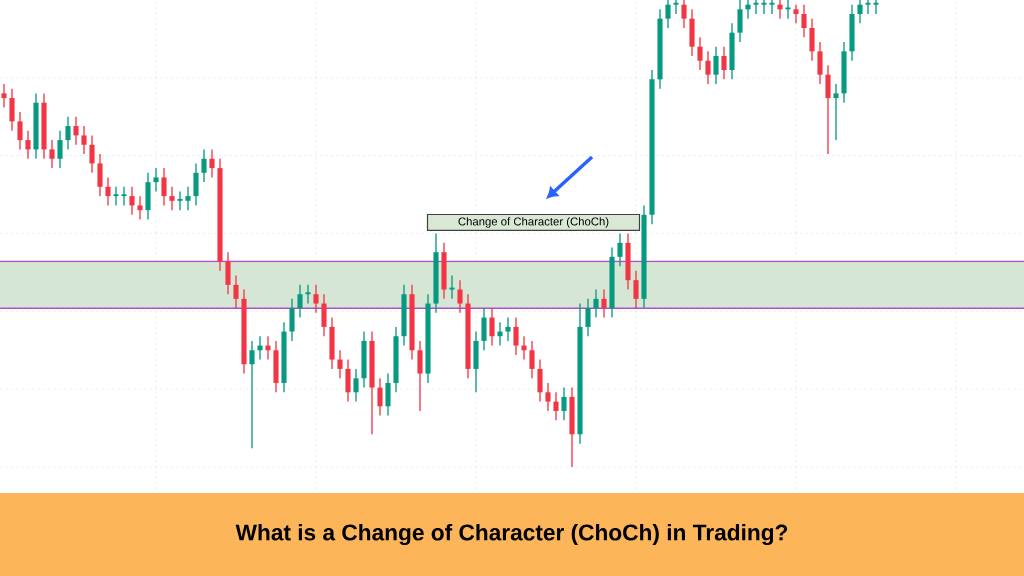  Describe the element at coordinates (511, 534) in the screenshot. I see `text: What is a Change of Character (ChoCh) in Trading?` at that location.